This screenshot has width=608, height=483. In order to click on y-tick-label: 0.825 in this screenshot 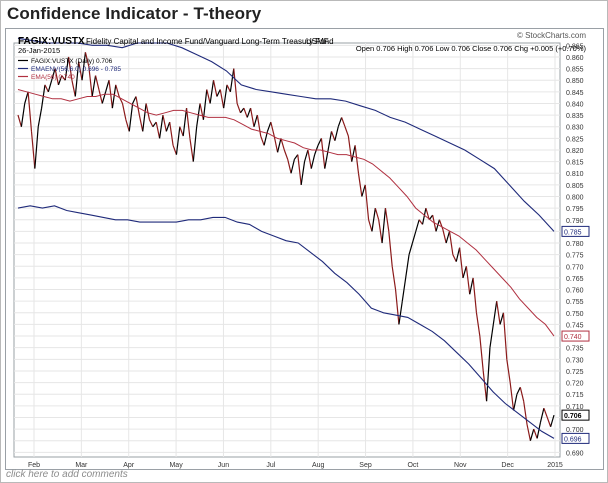, I will do `click(575, 139)`.